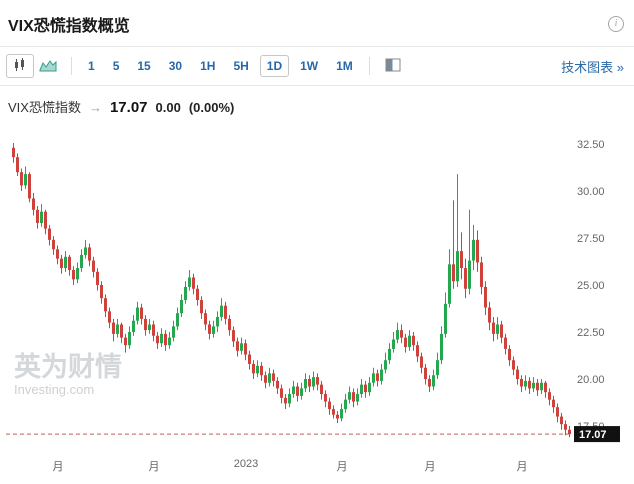 Image resolution: width=634 pixels, height=484 pixels. What do you see at coordinates (44, 107) in the screenshot?
I see `instrument-name: VIX恐慌指数` at bounding box center [44, 107].